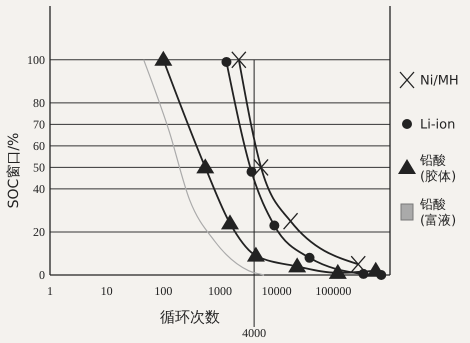 The width and height of the screenshot is (470, 343). What do you see at coordinates (39, 125) in the screenshot?
I see `y-tick-label: 70` at bounding box center [39, 125].